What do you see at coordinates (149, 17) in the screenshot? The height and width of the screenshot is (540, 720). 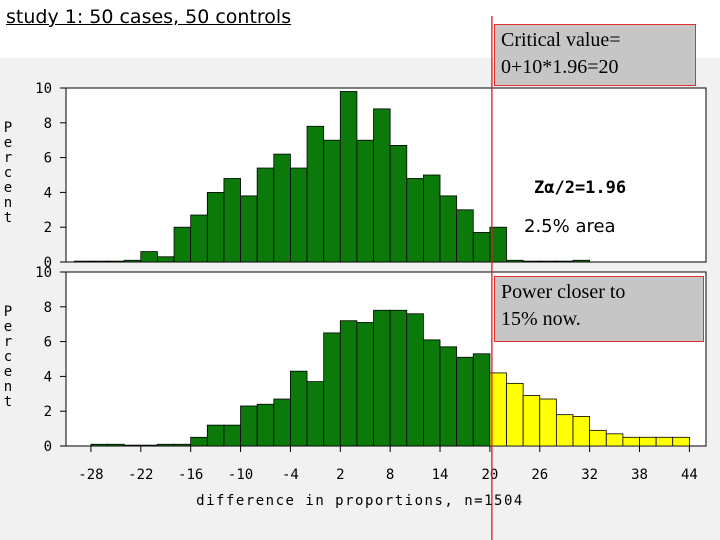 I see `slide-title: study 1: 50 cases, 50 controls` at bounding box center [149, 17].